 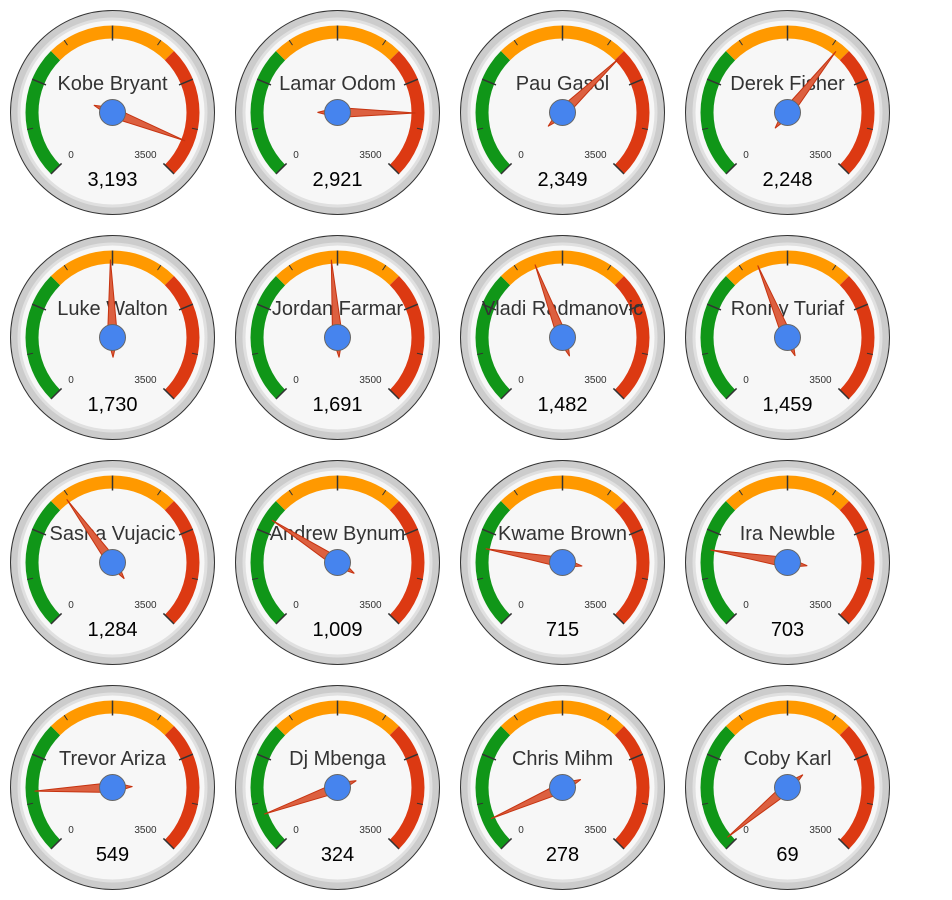 What do you see at coordinates (788, 534) in the screenshot?
I see `gauge-name-label: Ira Newble` at bounding box center [788, 534].